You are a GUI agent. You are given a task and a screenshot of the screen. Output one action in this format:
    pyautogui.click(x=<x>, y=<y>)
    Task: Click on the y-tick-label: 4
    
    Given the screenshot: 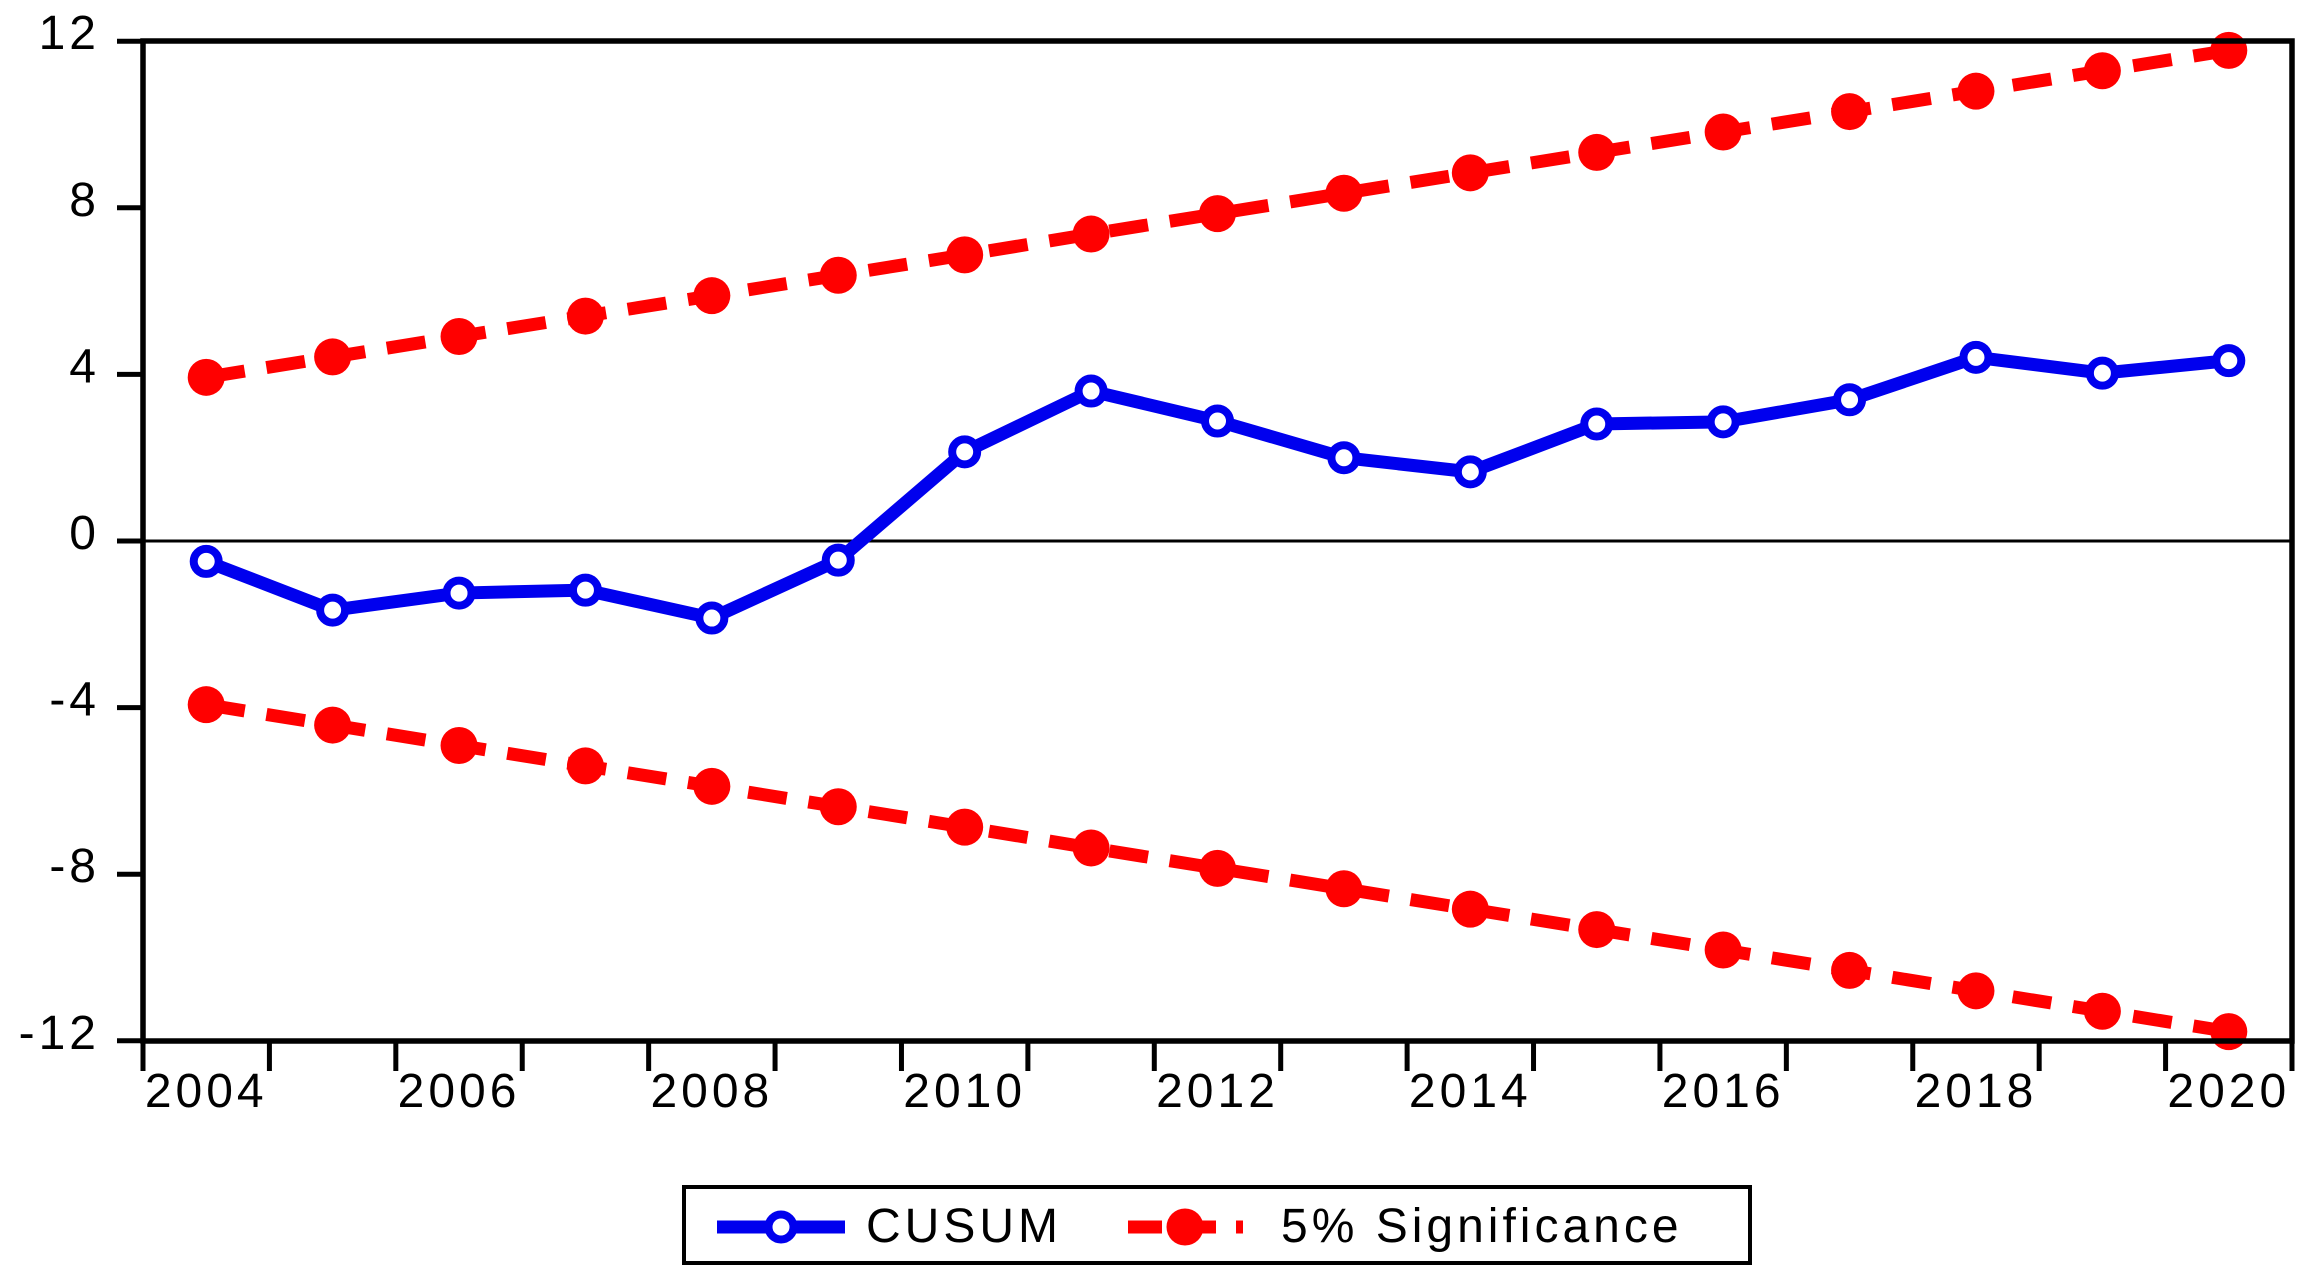 What is the action you would take?
    pyautogui.click(x=84, y=366)
    